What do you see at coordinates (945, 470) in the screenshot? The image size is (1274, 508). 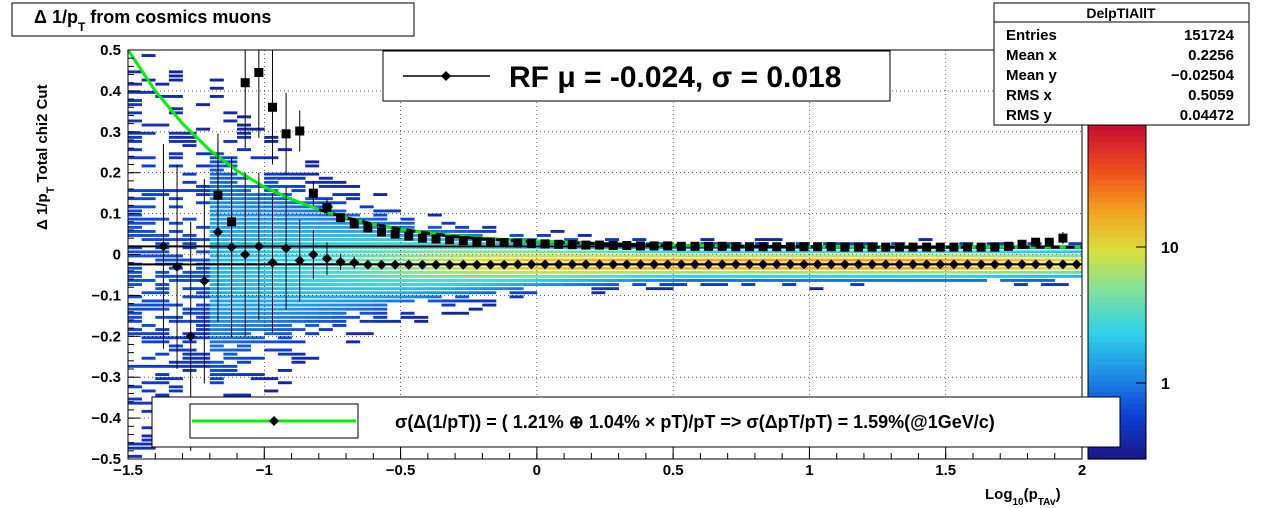 I see `x-tick-label: 1.5` at bounding box center [945, 470].